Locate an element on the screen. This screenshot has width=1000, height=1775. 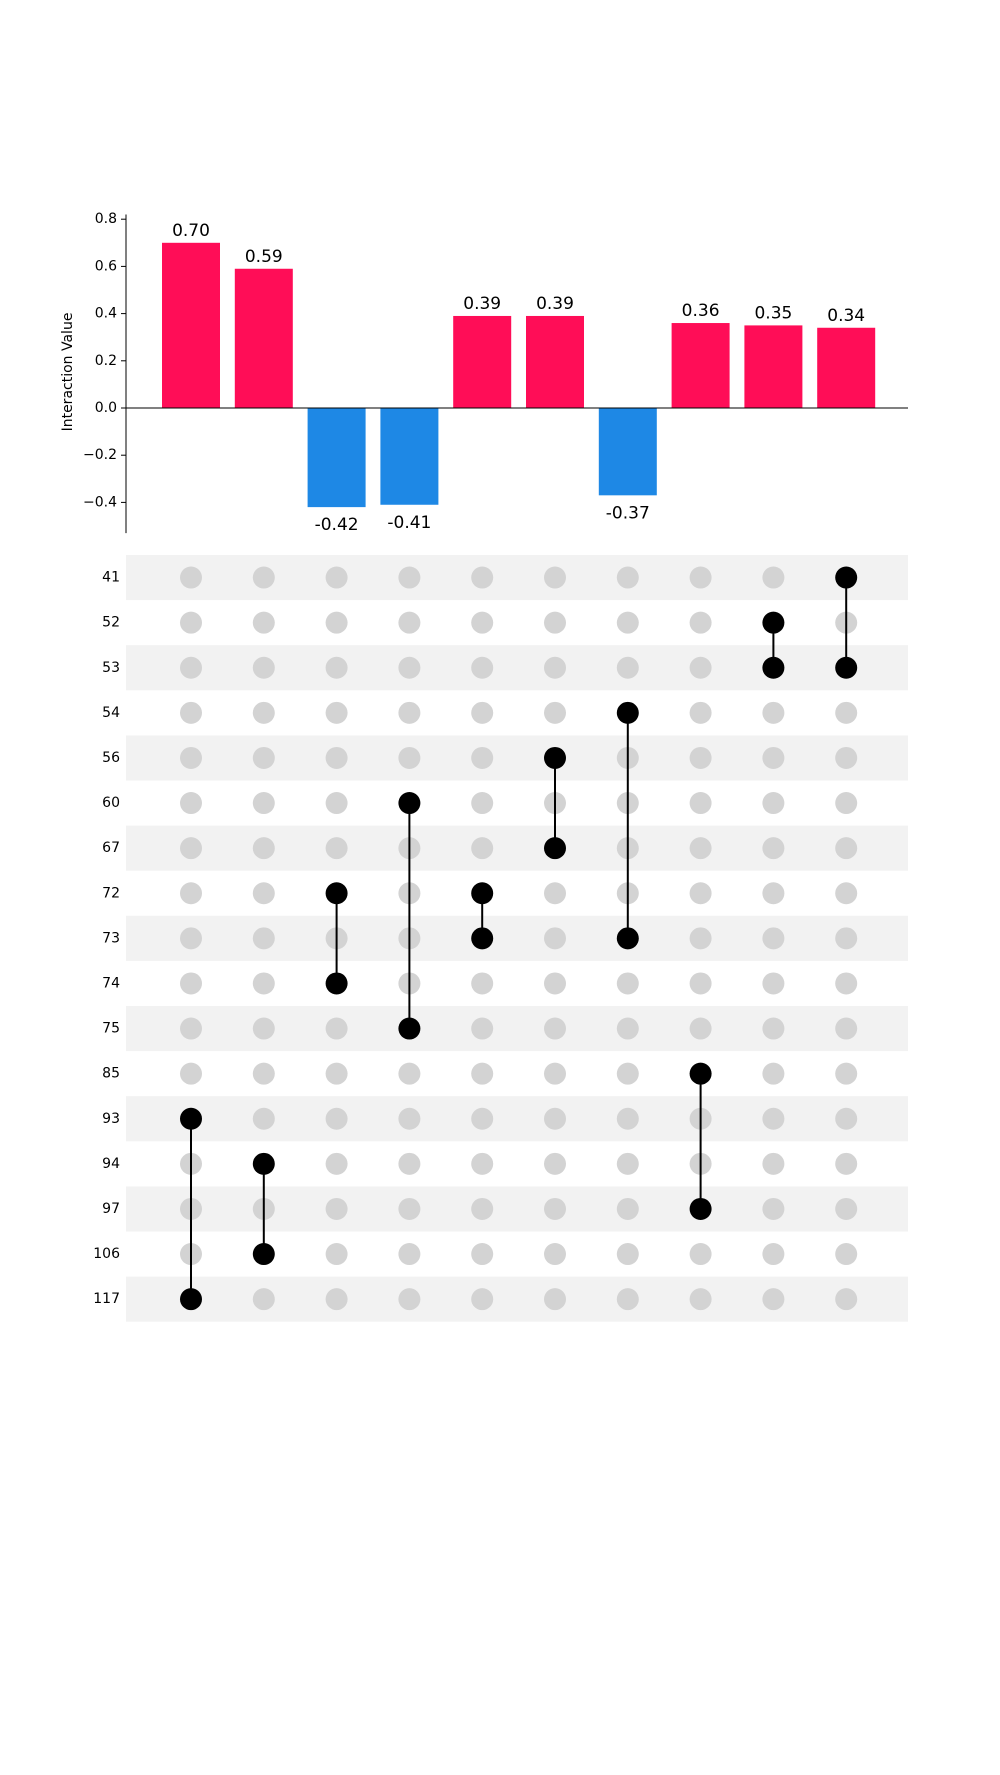
feature-label: 97 is located at coordinates (111, 1209).